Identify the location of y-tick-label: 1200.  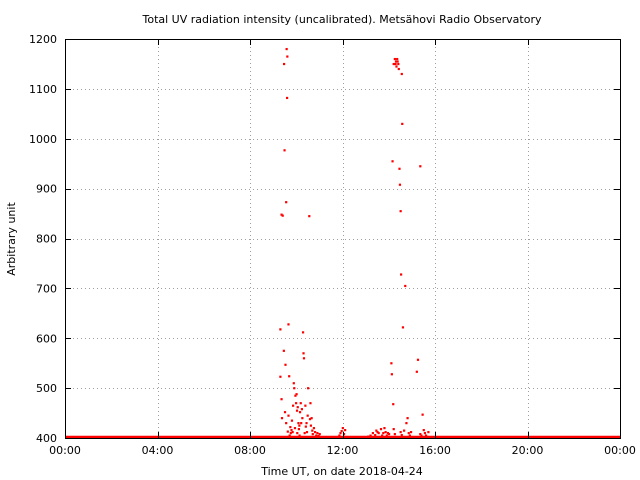
(43, 39).